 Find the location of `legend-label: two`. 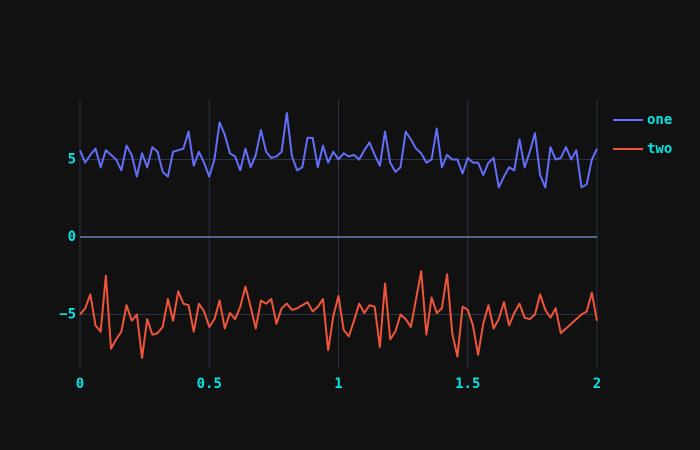

legend-label: two is located at coordinates (659, 149).